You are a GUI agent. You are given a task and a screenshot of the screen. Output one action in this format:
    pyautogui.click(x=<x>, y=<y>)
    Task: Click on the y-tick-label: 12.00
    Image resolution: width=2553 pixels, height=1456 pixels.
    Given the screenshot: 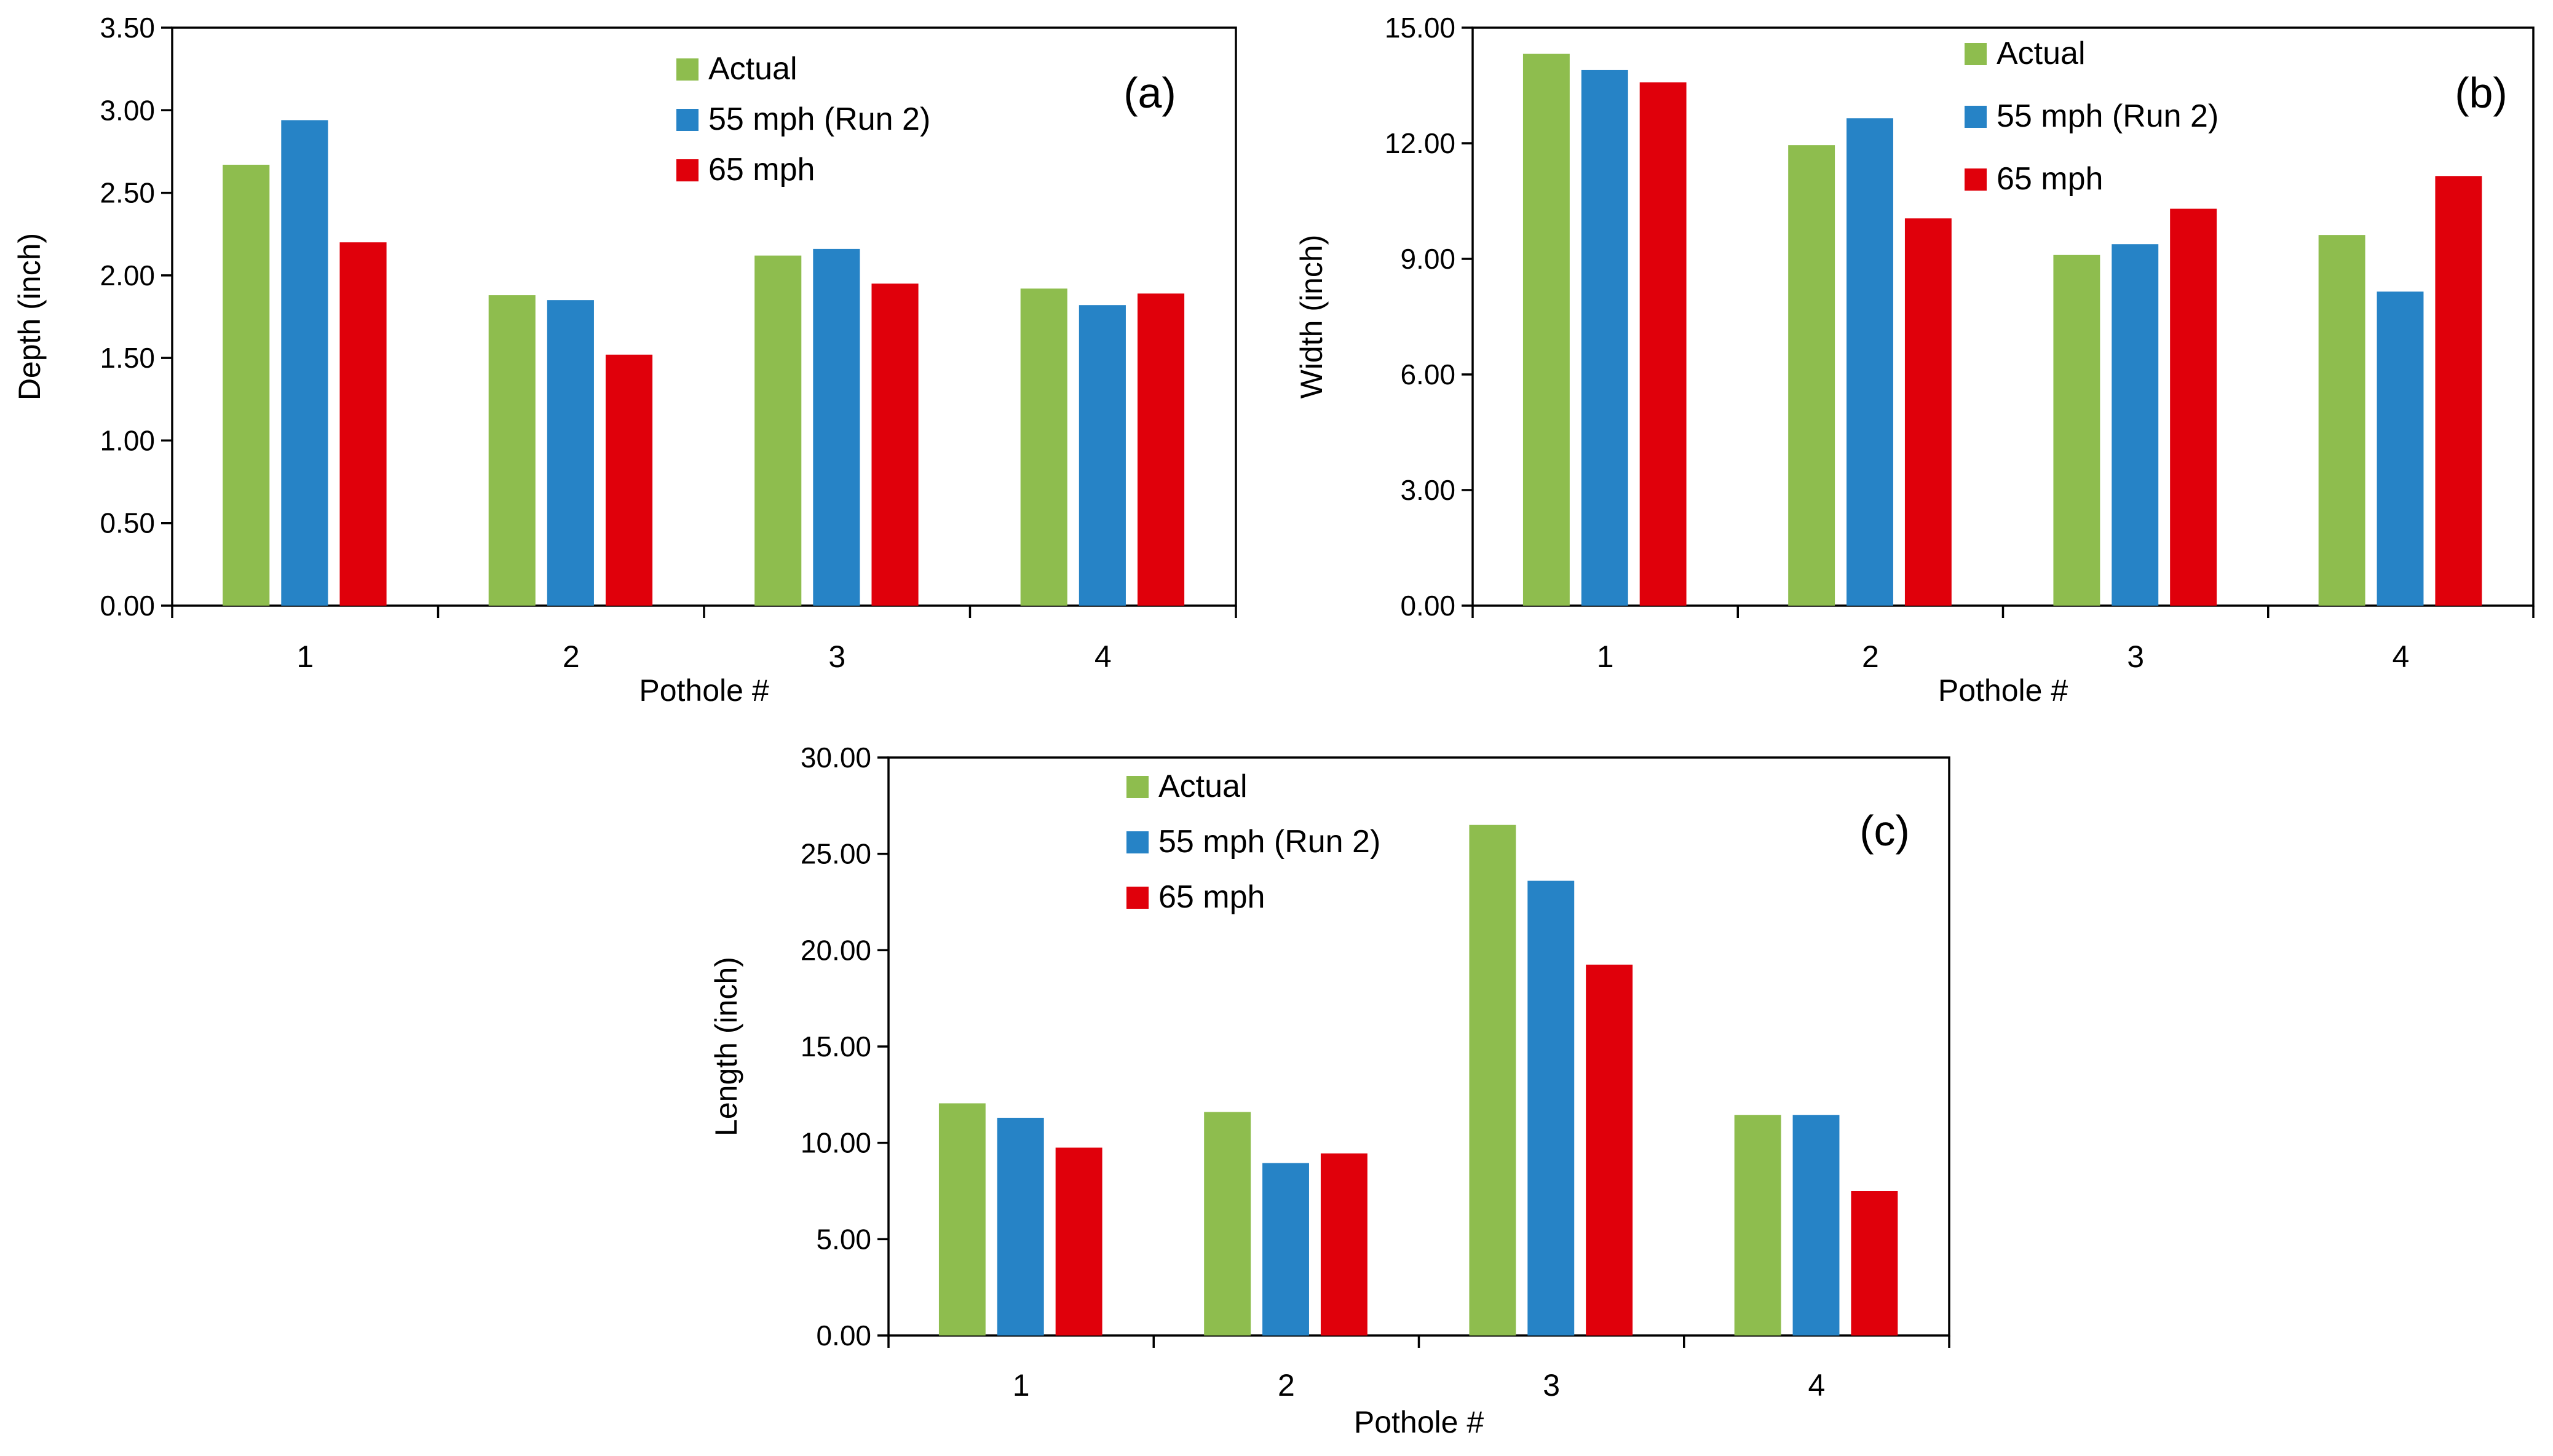 What is the action you would take?
    pyautogui.click(x=1420, y=143)
    